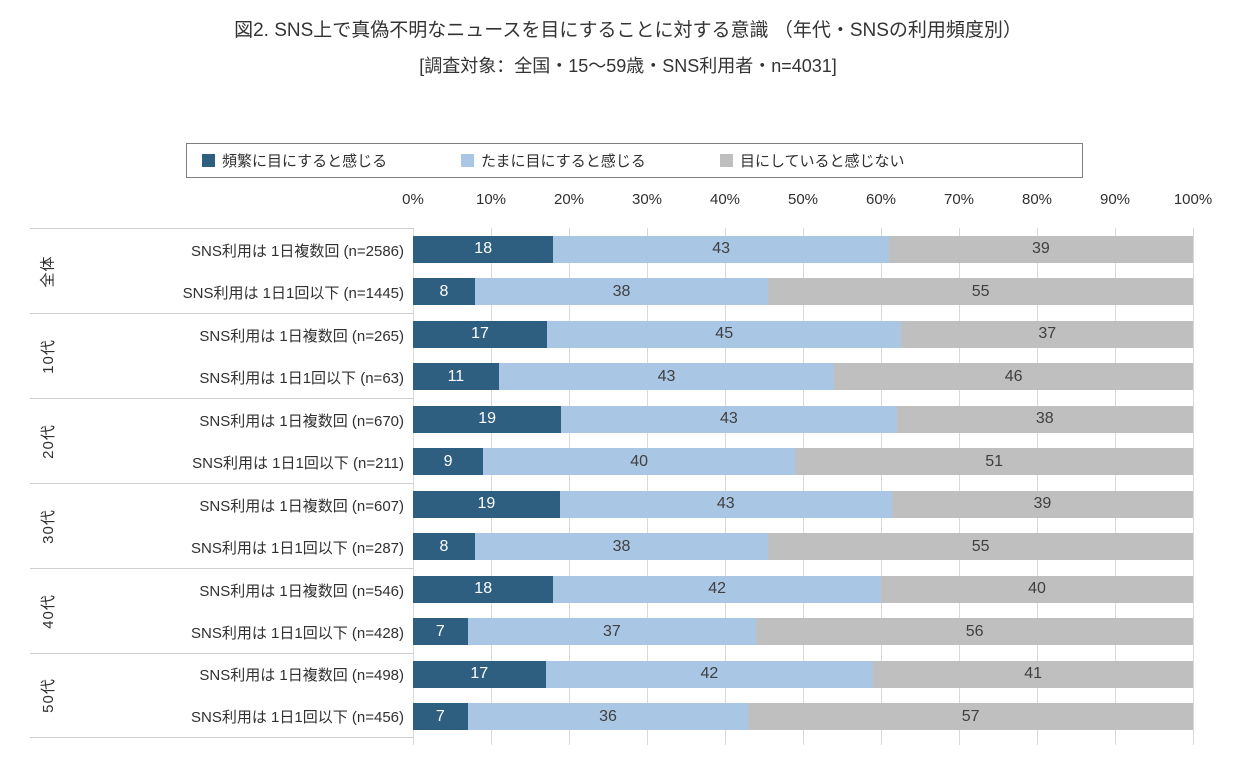 This screenshot has height=772, width=1256. What do you see at coordinates (628, 66) in the screenshot?
I see `chart-subtitle: [調査対象：全国・15〜59歳・SNS利用者・n=4031]` at bounding box center [628, 66].